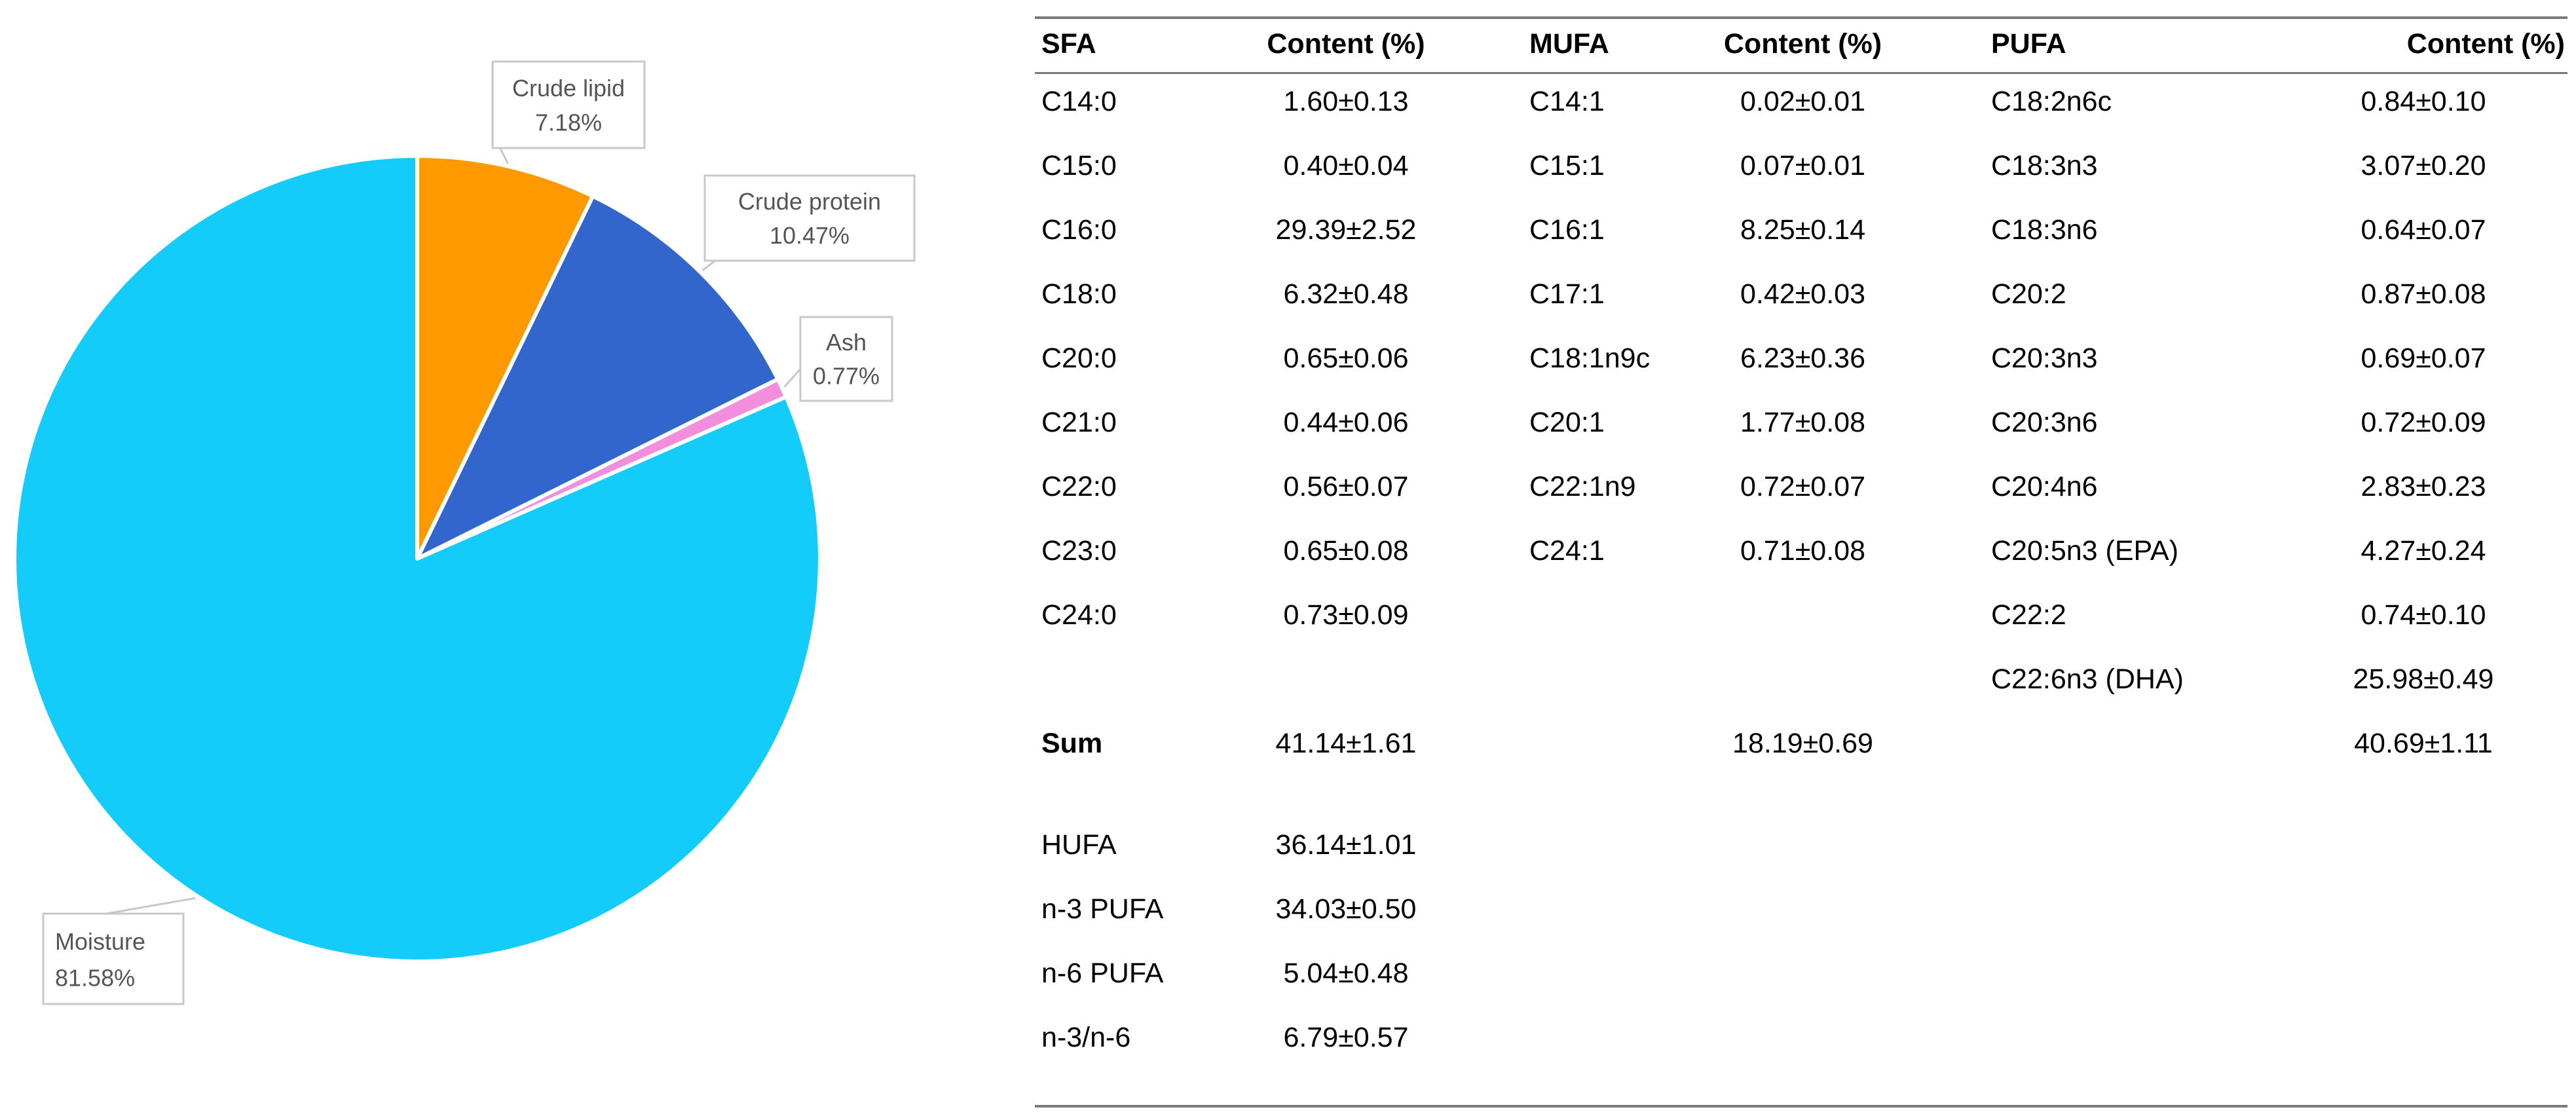 The height and width of the screenshot is (1118, 2576). I want to click on mufa-name-cell: C14:1, so click(1567, 102).